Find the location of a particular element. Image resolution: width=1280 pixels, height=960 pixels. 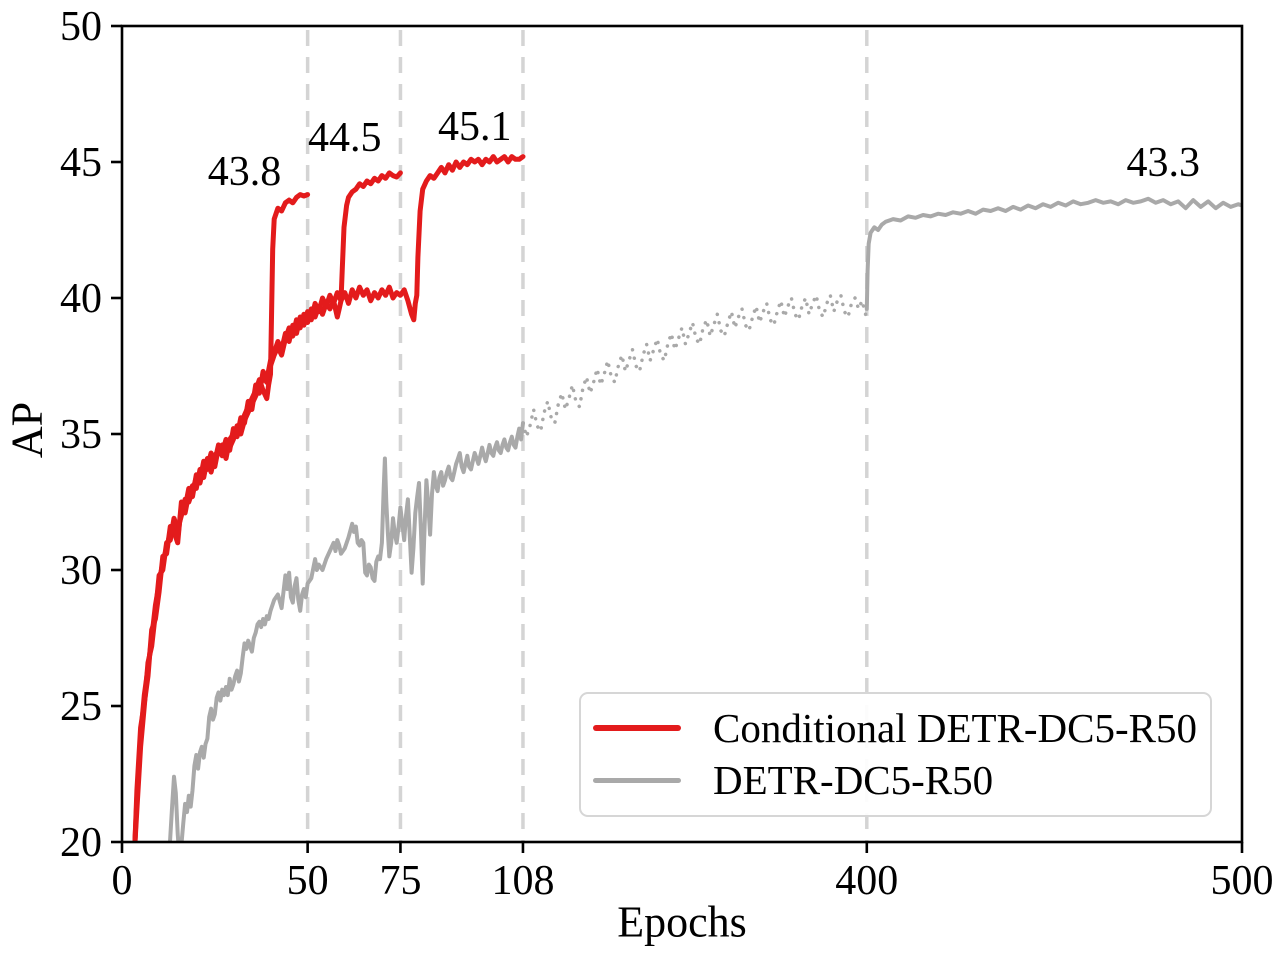

x-tick-label: 500 is located at coordinates (1242, 881).